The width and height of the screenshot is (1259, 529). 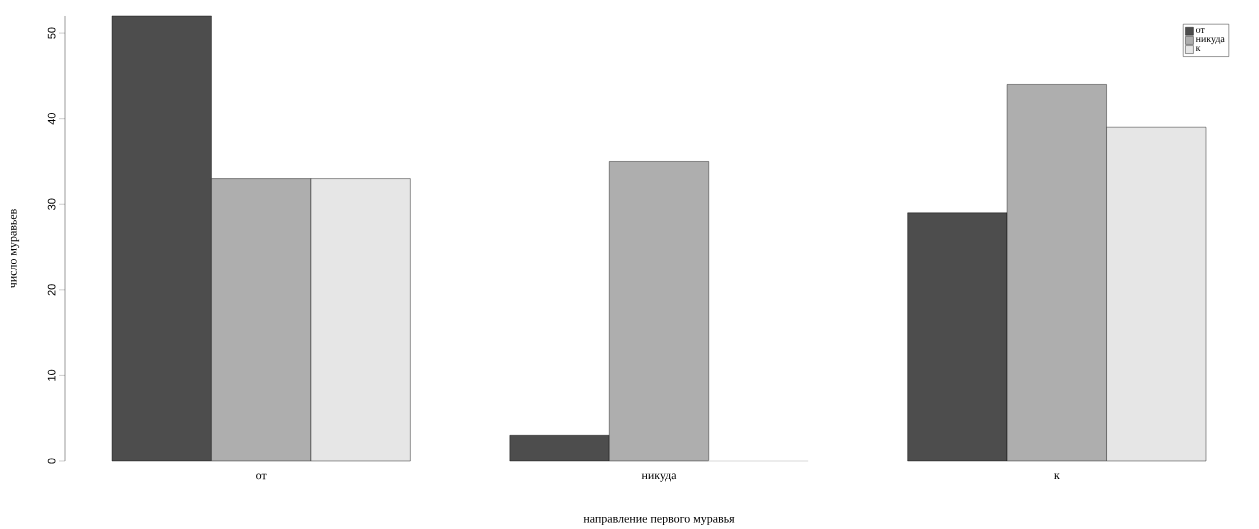 I want to click on y-tick-label: 40, so click(x=51, y=119).